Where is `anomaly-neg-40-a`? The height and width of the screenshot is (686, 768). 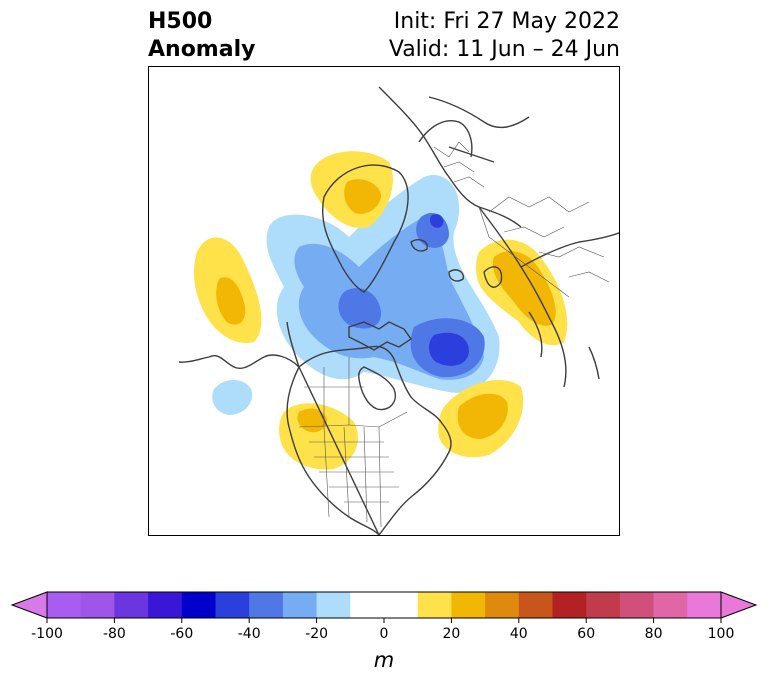 anomaly-neg-40-a is located at coordinates (448, 349).